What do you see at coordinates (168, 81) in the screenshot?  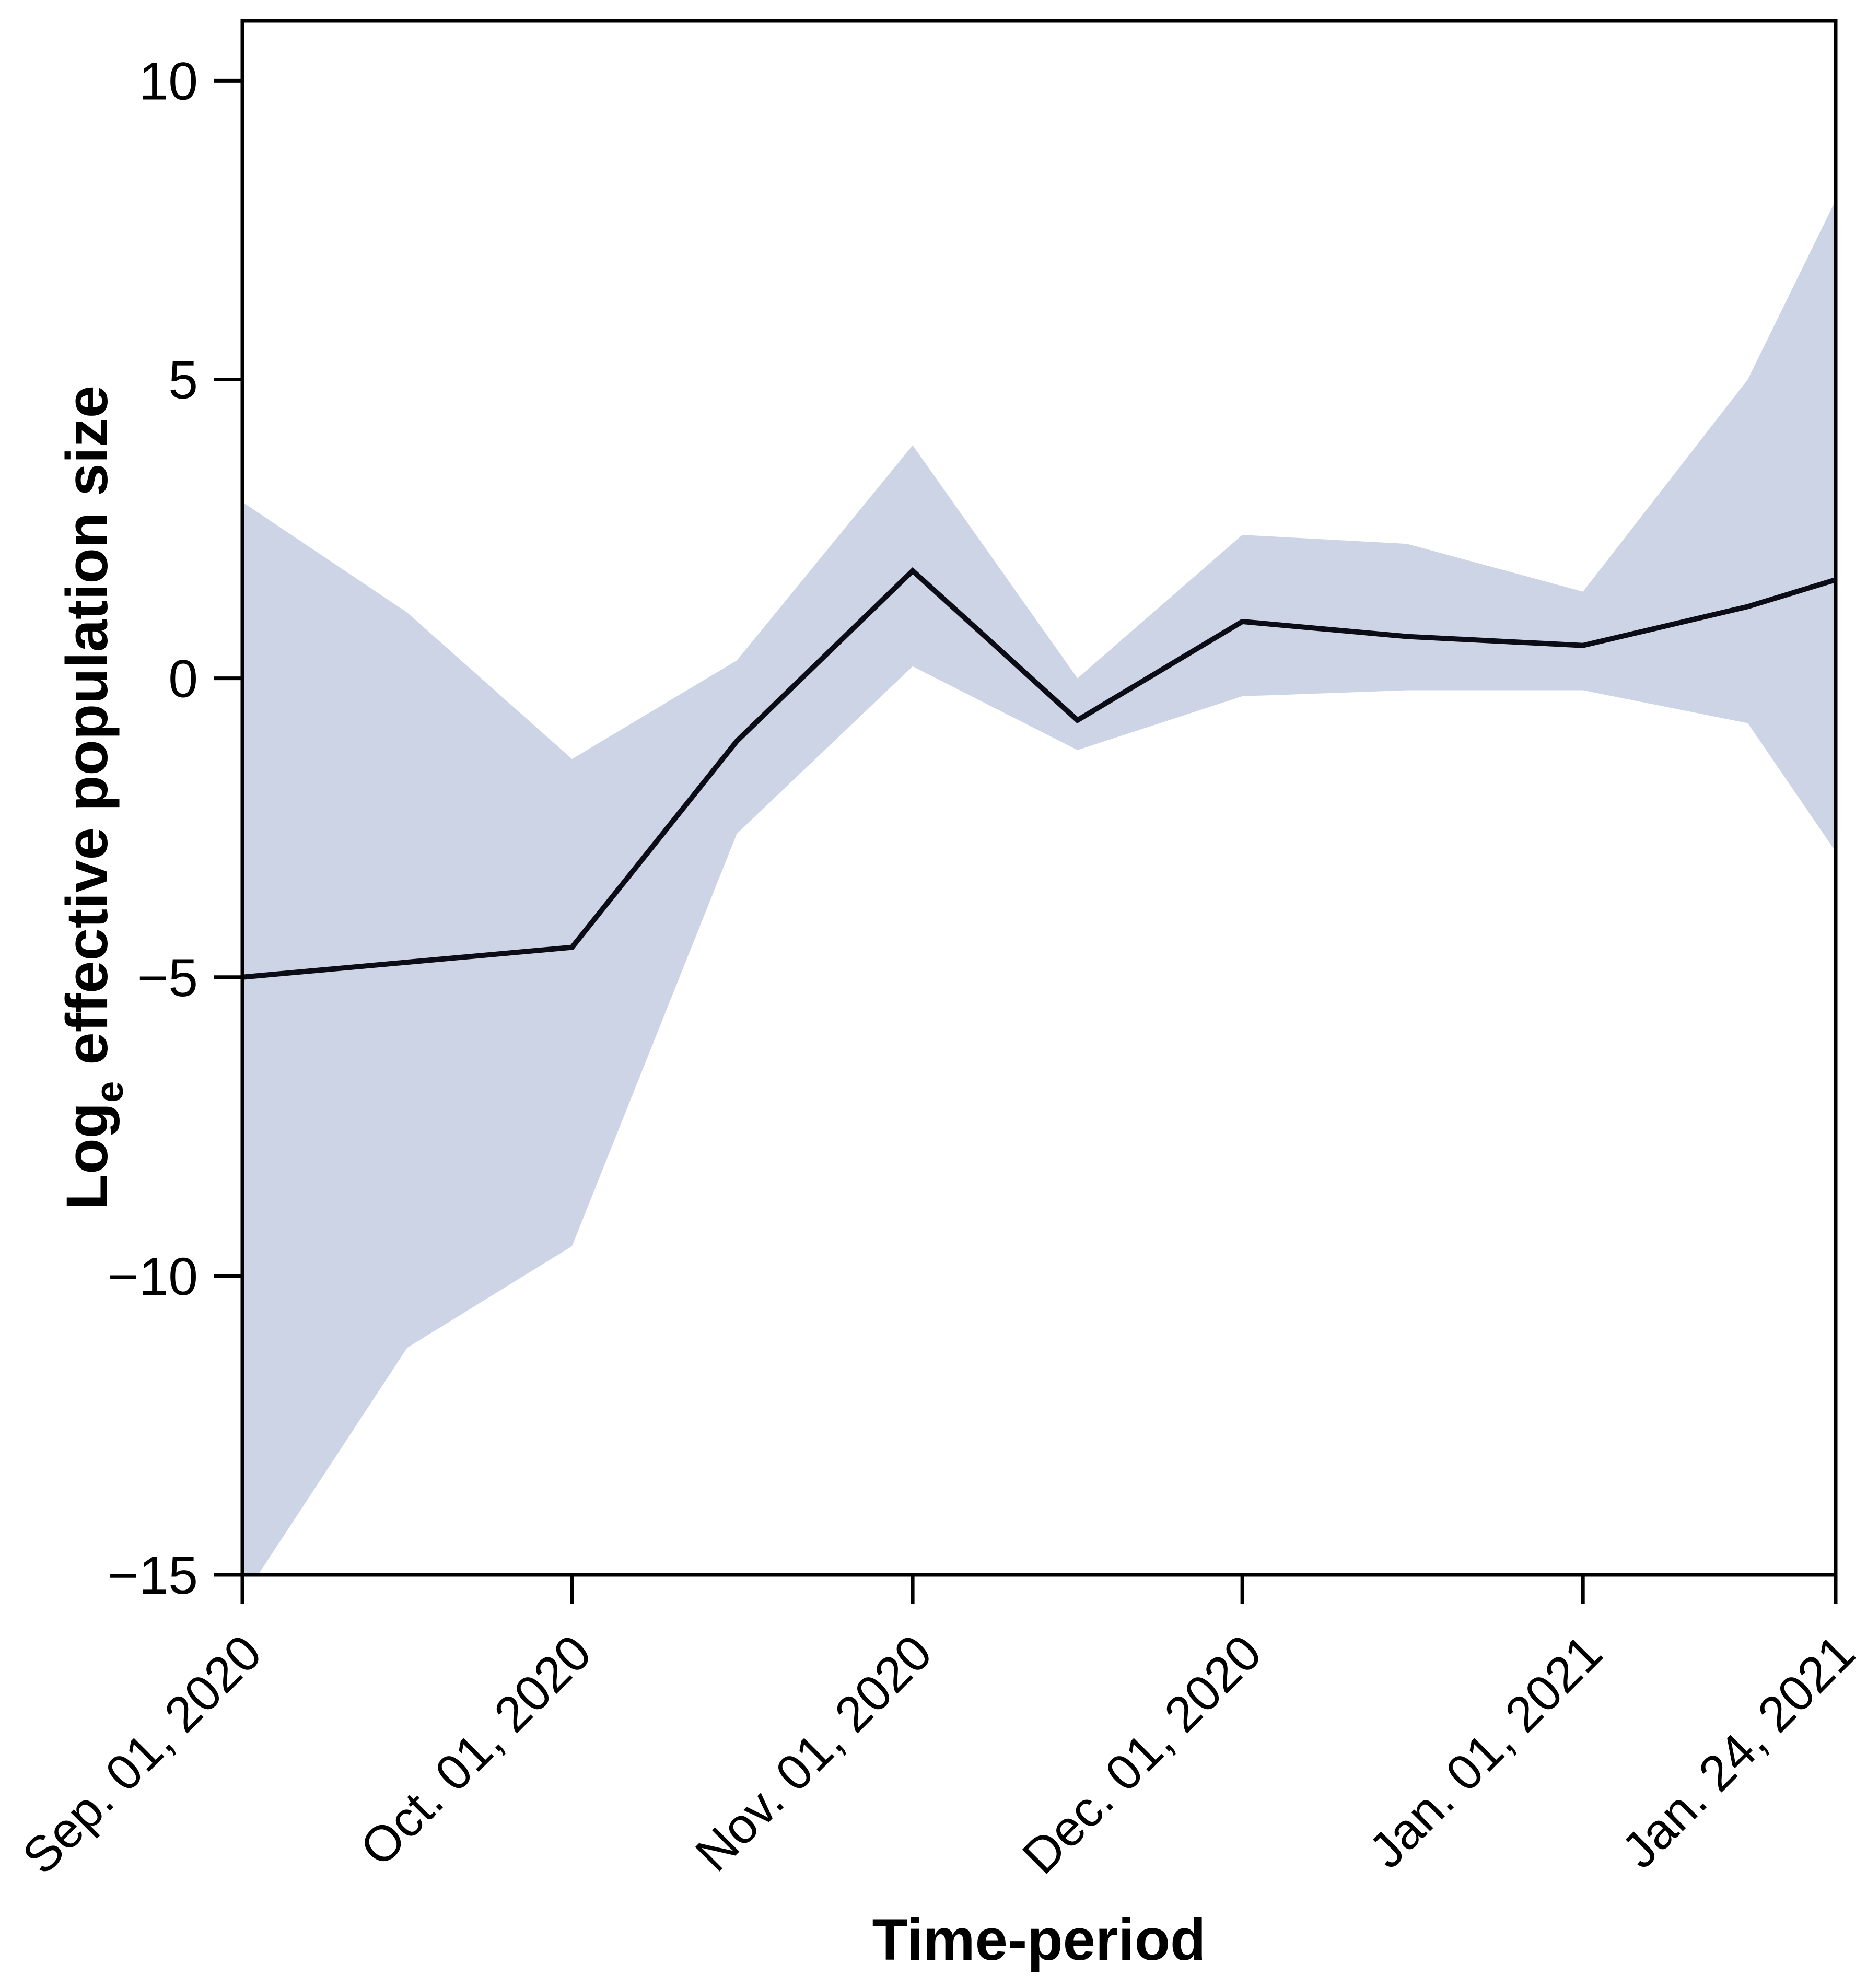 I see `y-tick-label: 10` at bounding box center [168, 81].